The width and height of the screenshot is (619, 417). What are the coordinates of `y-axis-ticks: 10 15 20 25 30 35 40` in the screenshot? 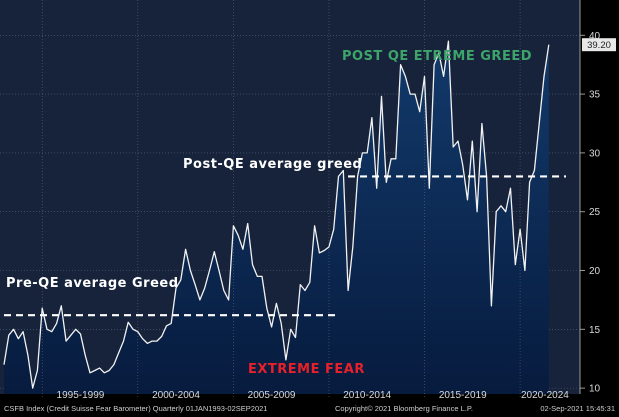 It's located at (590, 213).